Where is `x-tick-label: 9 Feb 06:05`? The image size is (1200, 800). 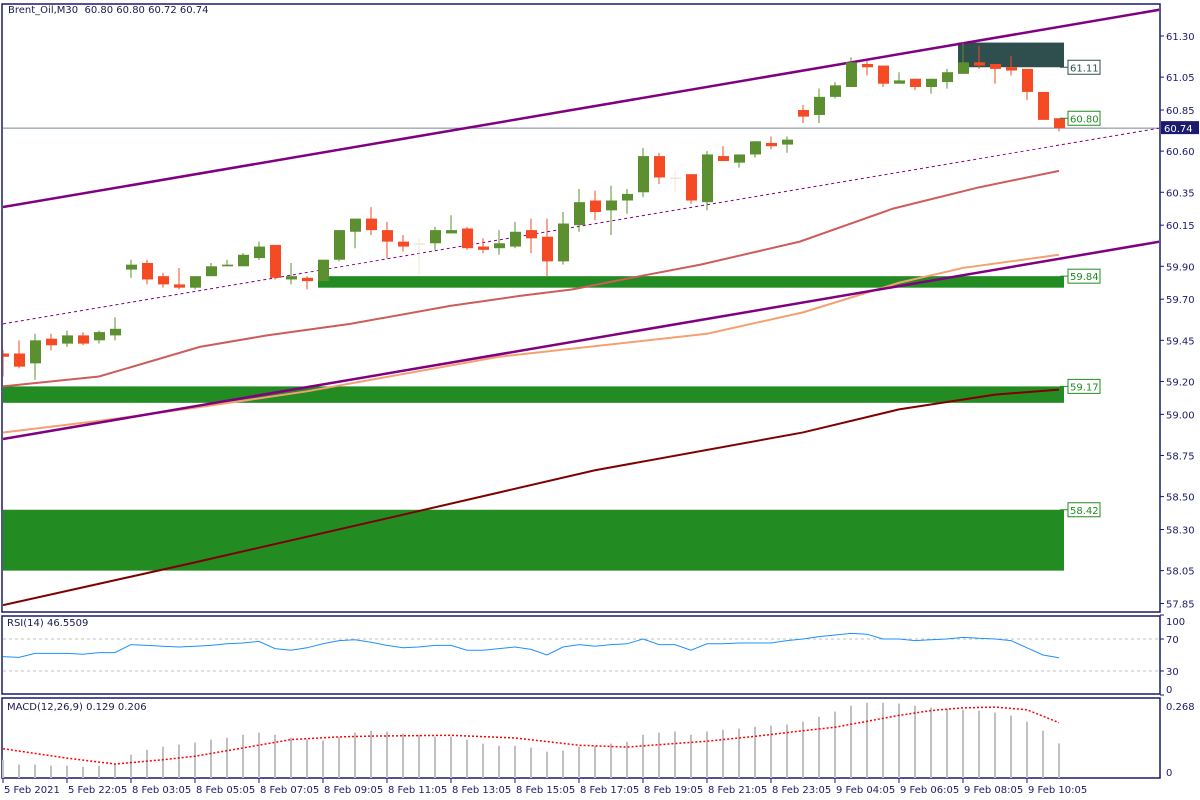 x-tick-label: 9 Feb 06:05 is located at coordinates (929, 790).